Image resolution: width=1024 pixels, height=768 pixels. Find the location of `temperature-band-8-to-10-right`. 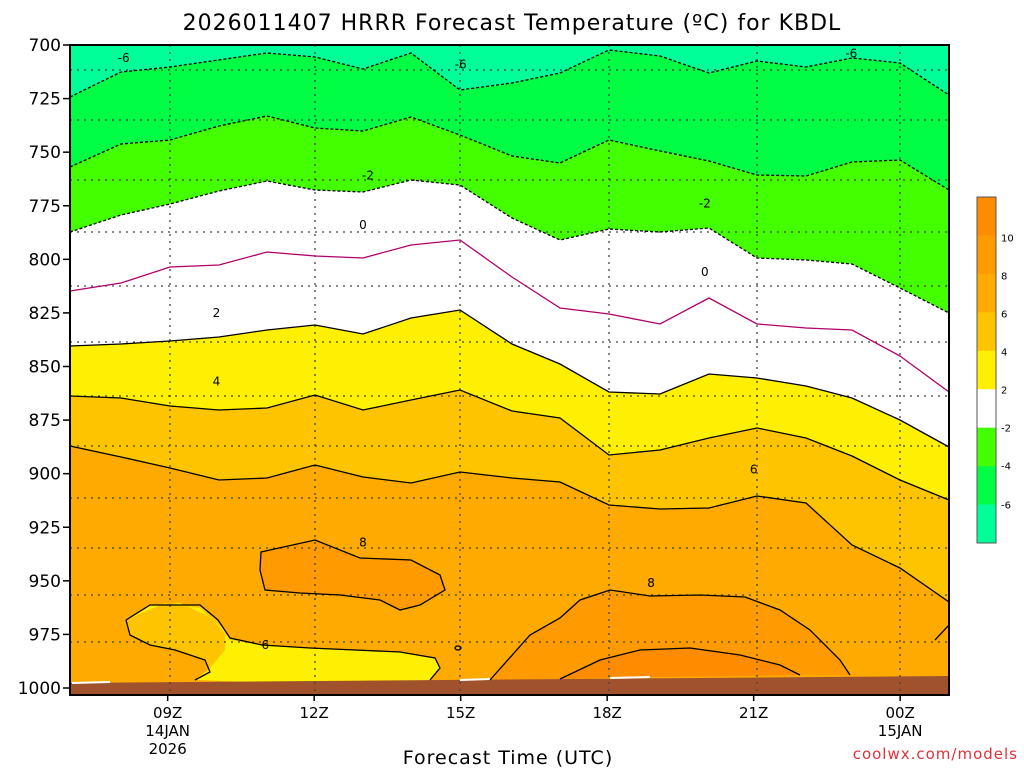

temperature-band-8-to-10-right is located at coordinates (670, 635).